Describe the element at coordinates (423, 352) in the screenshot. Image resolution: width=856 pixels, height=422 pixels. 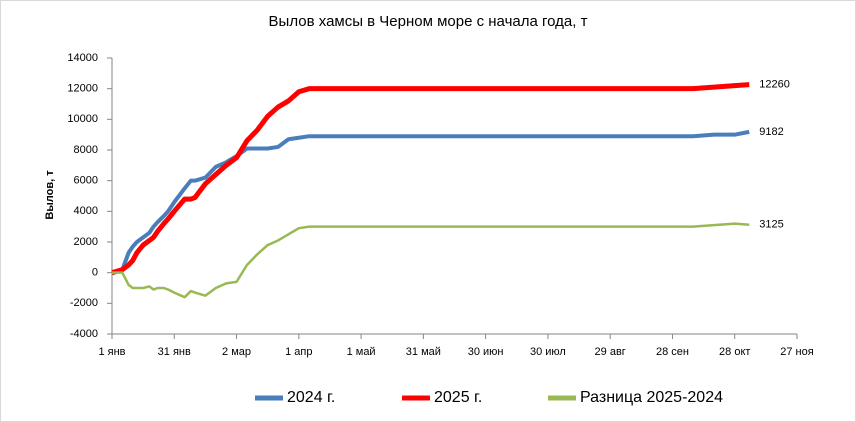
I see `x-tick-label: 31 май` at that location.